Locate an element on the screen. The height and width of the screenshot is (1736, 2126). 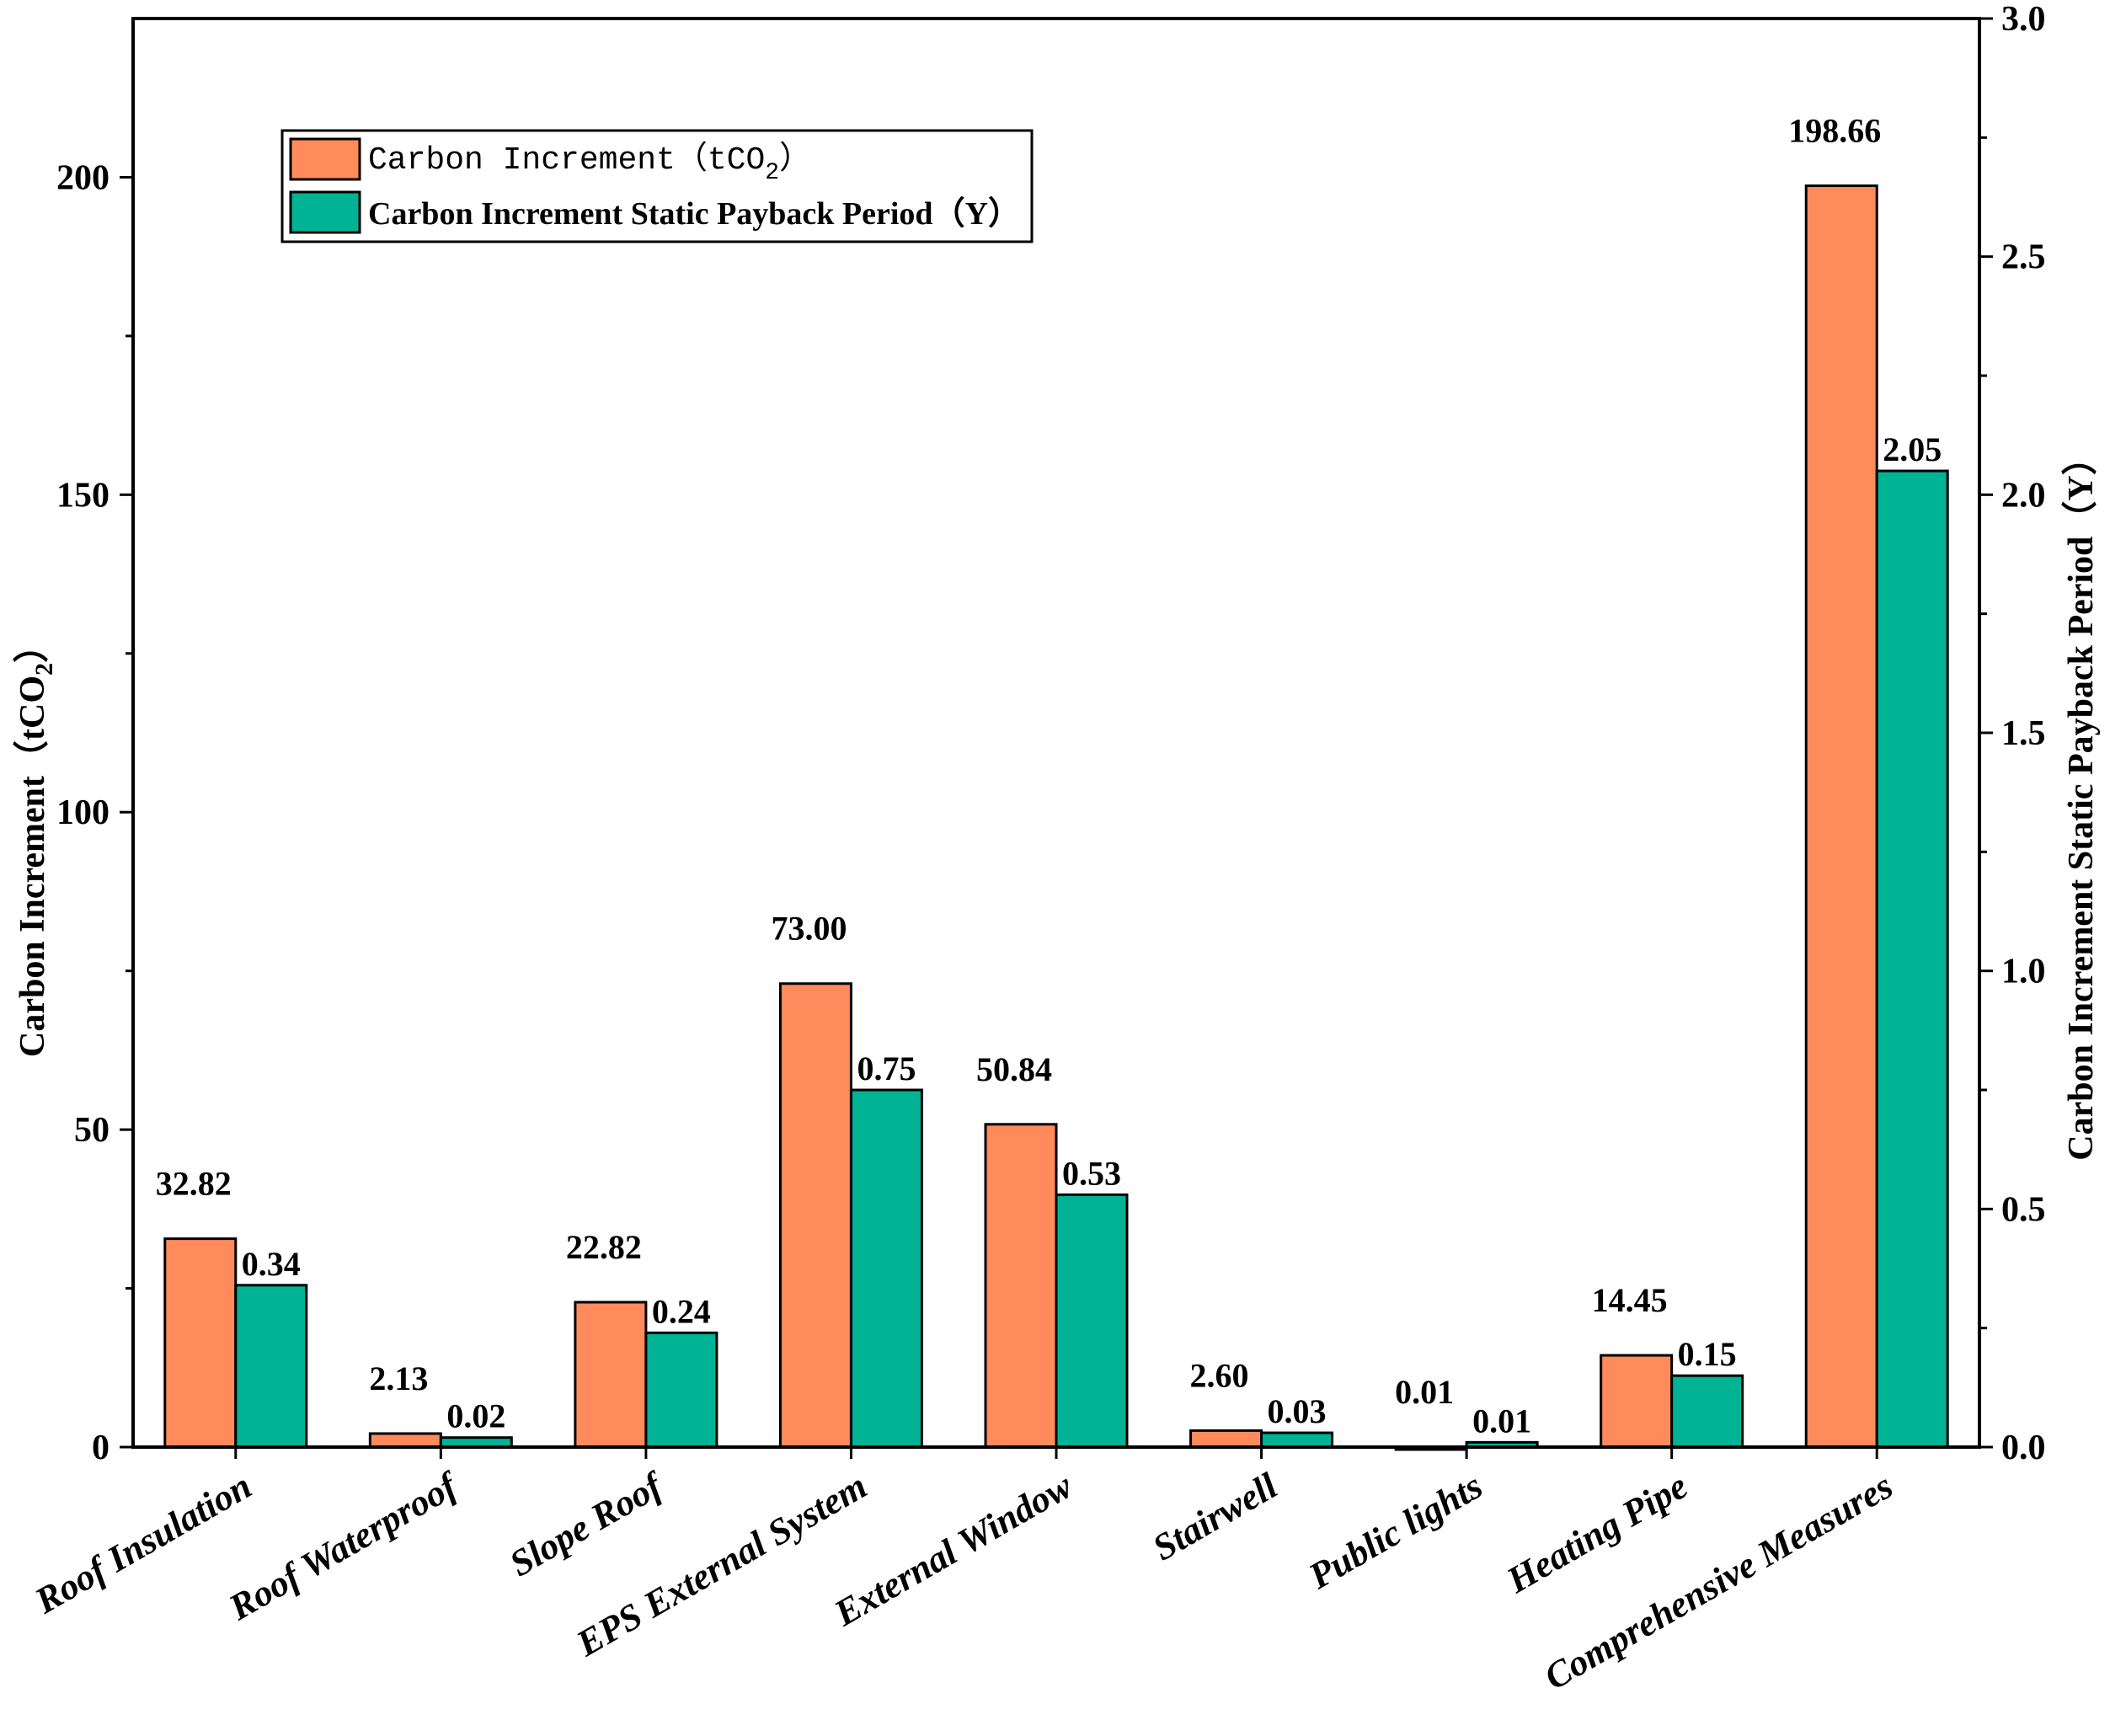
data-label-carbon-increment: 2.60 is located at coordinates (1219, 1375).